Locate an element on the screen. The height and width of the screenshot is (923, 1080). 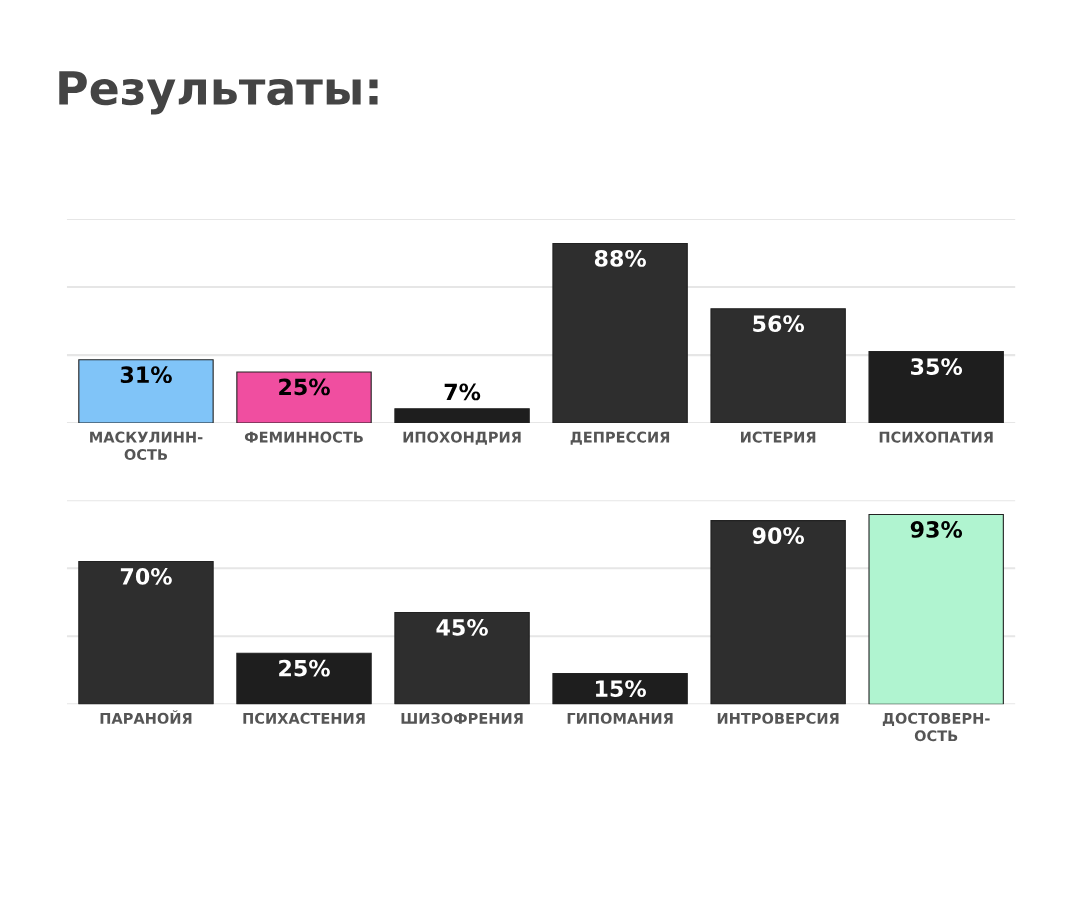
x-tick-label: ИНТРОВЕРСИЯ is located at coordinates (778, 718).